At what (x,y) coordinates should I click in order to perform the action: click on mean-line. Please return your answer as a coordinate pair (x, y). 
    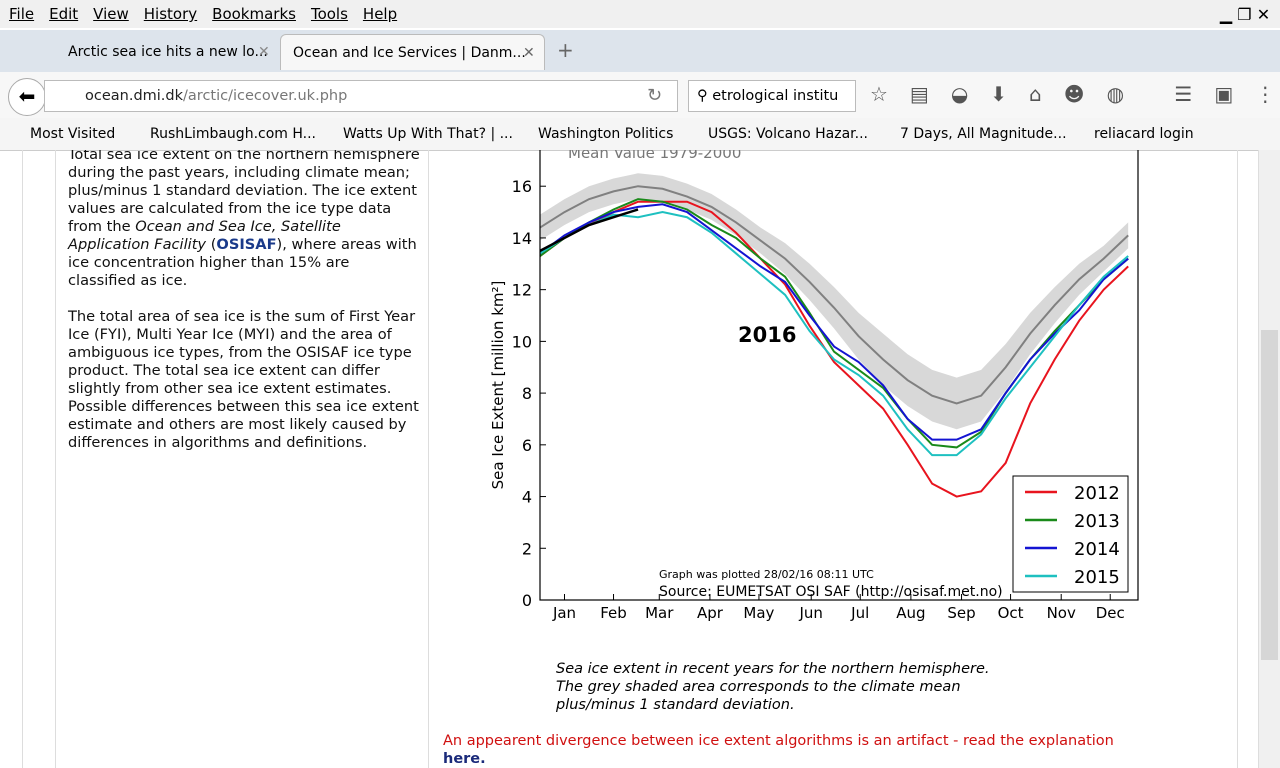
    Looking at the image, I should click on (834, 295).